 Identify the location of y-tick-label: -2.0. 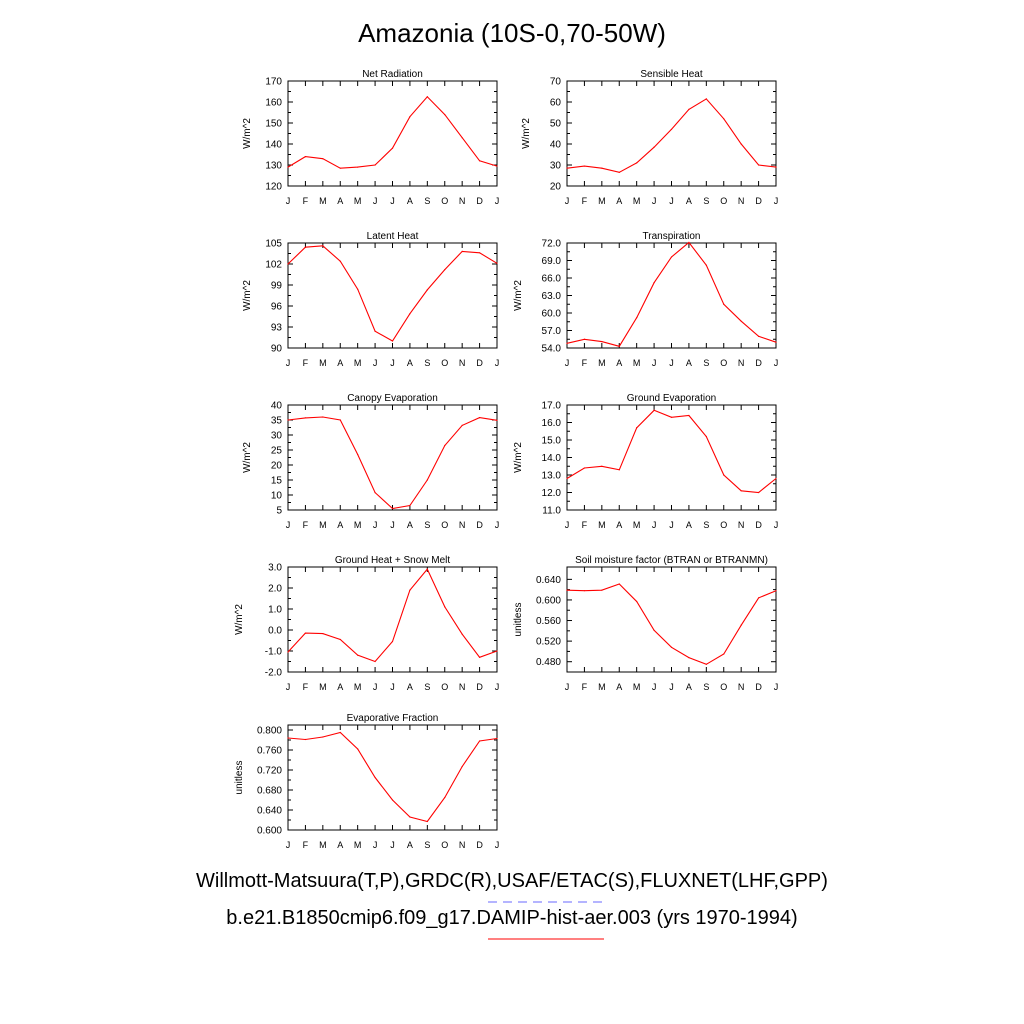
(274, 673).